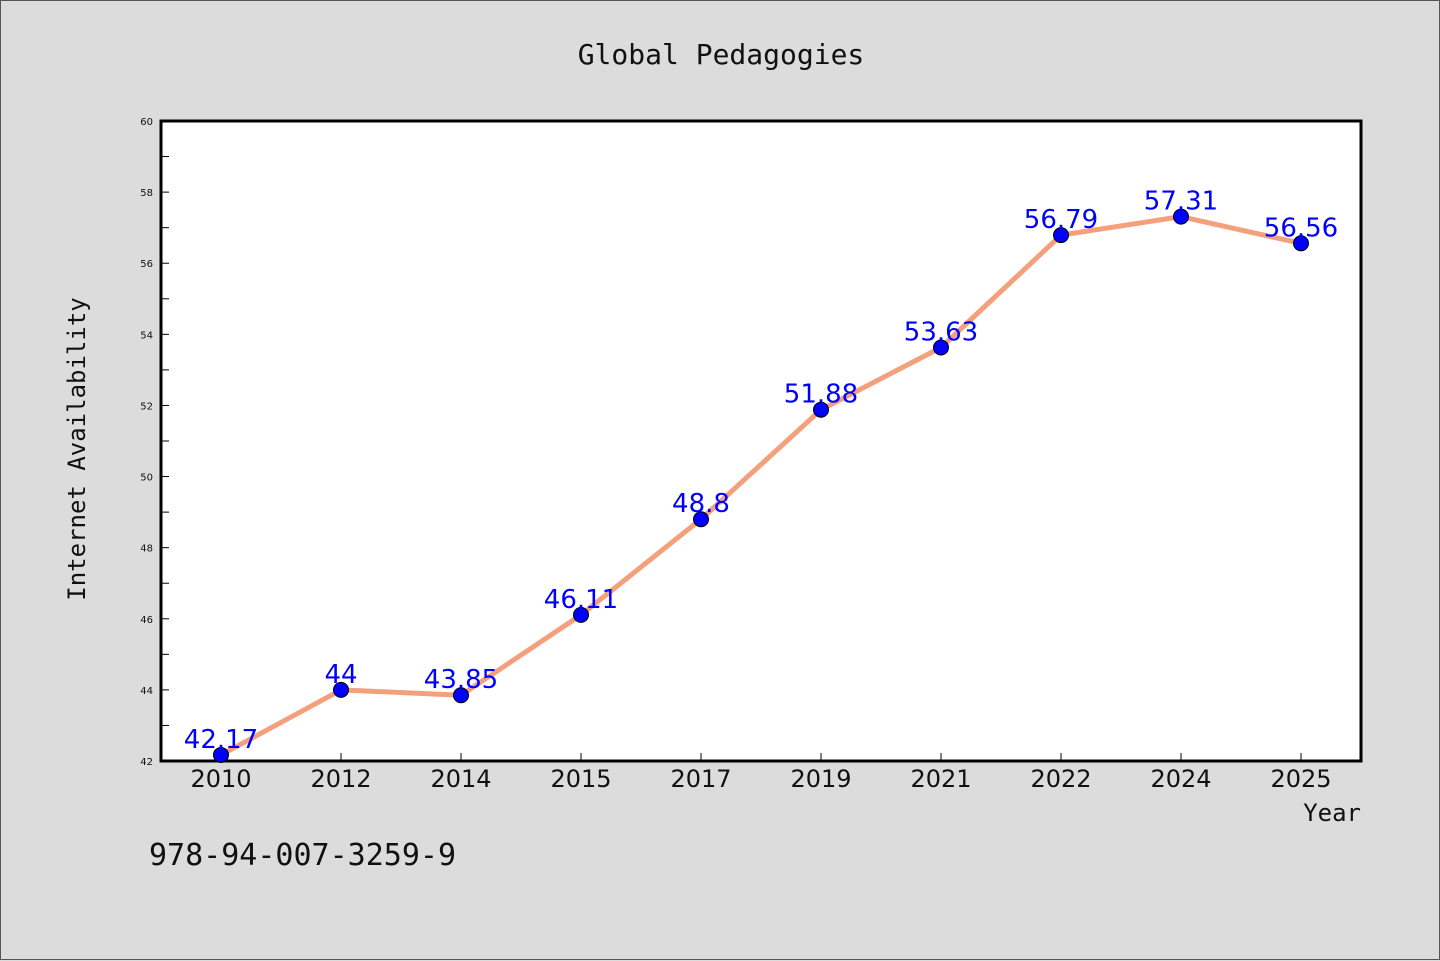 The width and height of the screenshot is (1440, 961). I want to click on y-tick-label: 46, so click(146, 620).